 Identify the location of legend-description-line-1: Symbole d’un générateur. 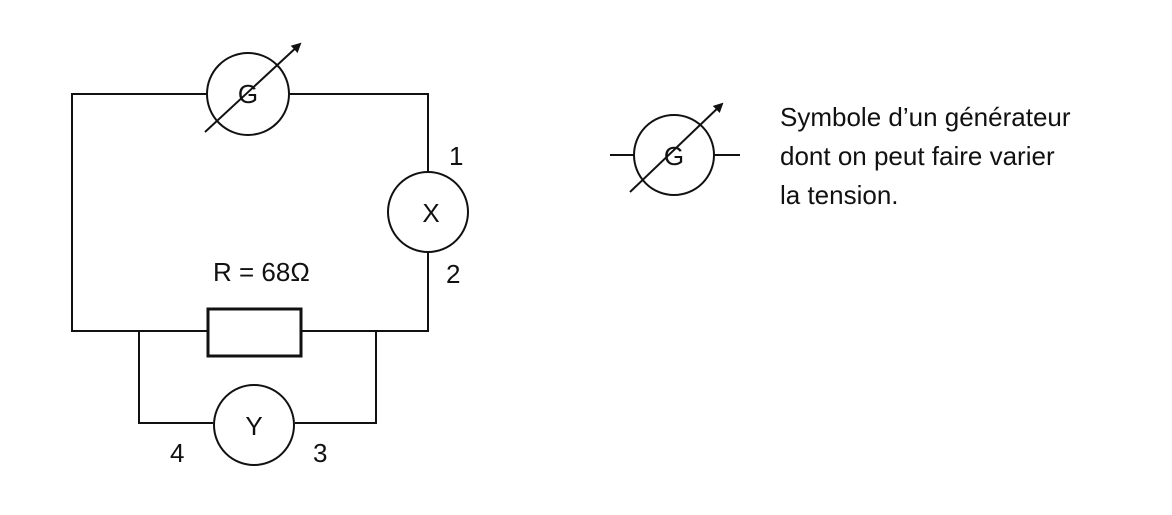
(925, 117).